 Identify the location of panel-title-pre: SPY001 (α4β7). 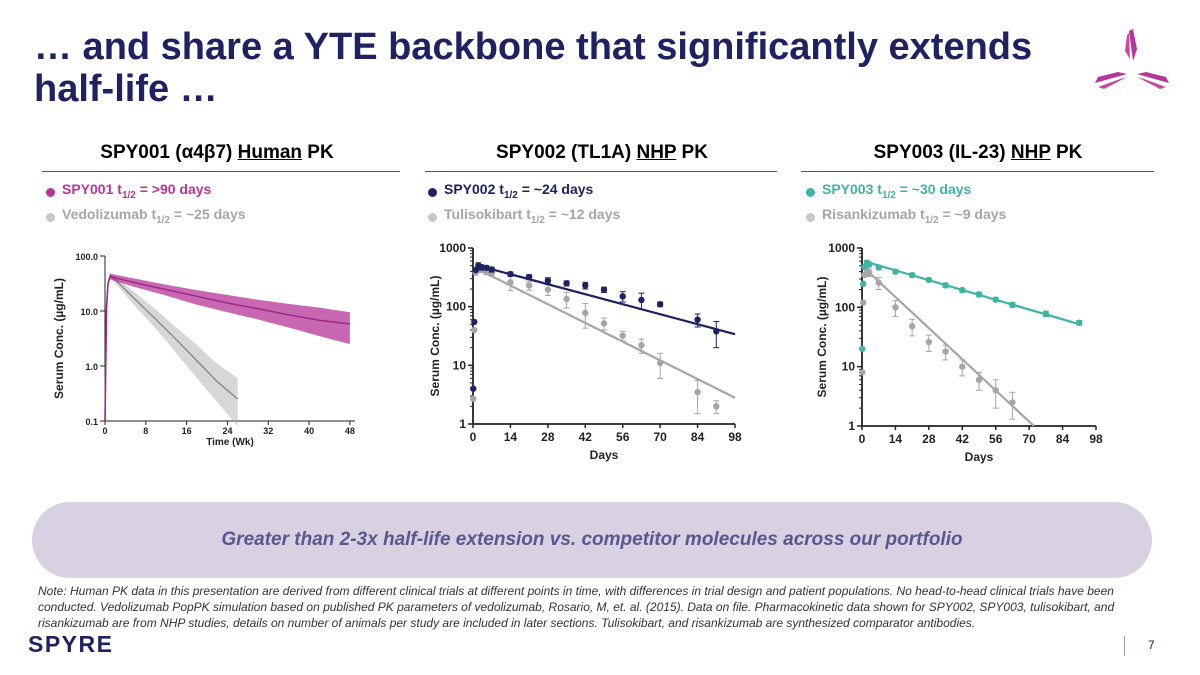
(169, 152).